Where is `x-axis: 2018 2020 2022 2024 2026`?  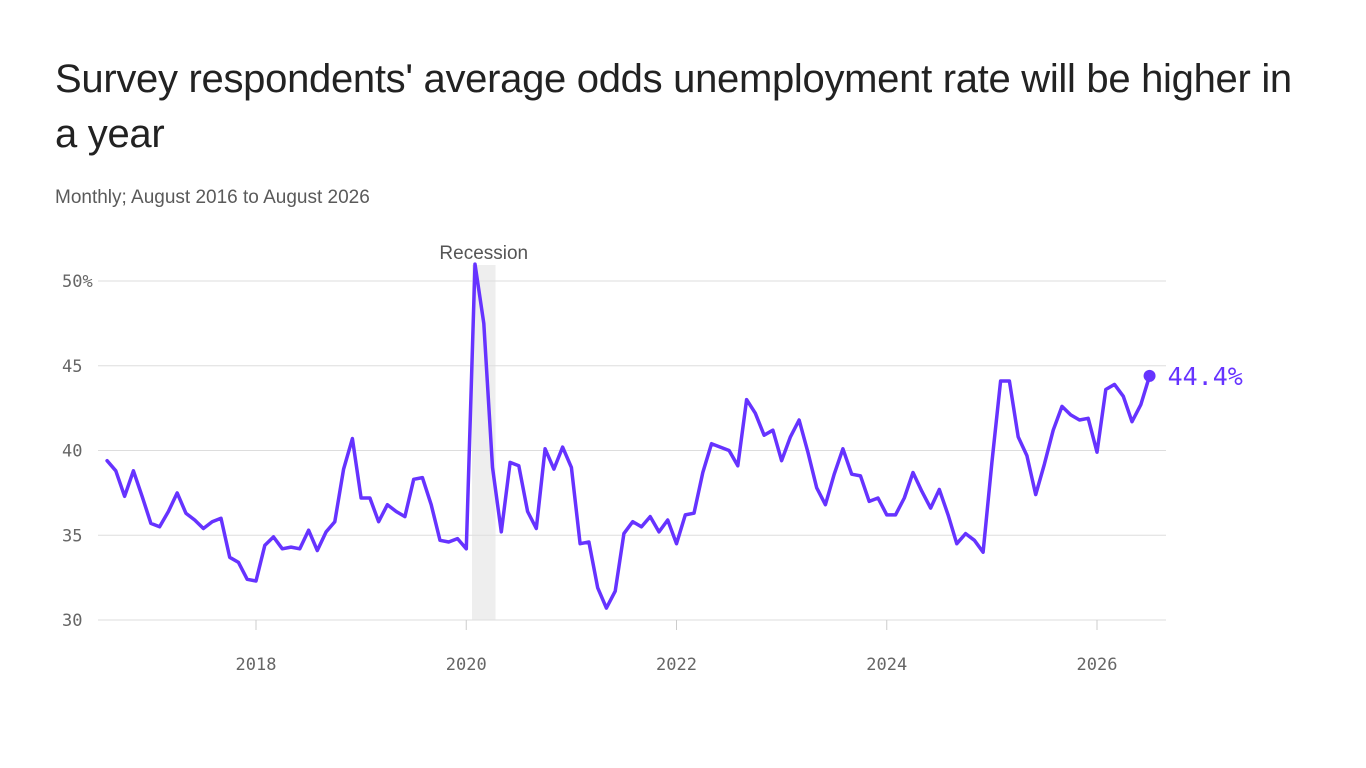 x-axis: 2018 2020 2022 2024 2026 is located at coordinates (677, 647).